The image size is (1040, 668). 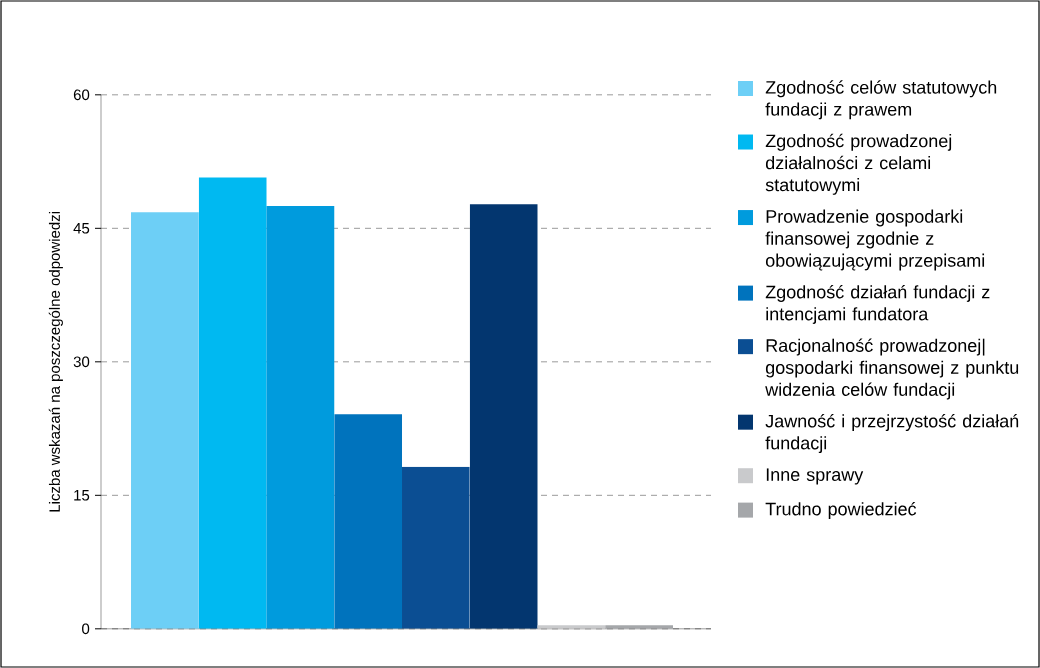 What do you see at coordinates (875, 240) in the screenshot?
I see `legend-label: Prowadzenie gospodarki finansowej zgodnie z obowiązującymi przepisami` at bounding box center [875, 240].